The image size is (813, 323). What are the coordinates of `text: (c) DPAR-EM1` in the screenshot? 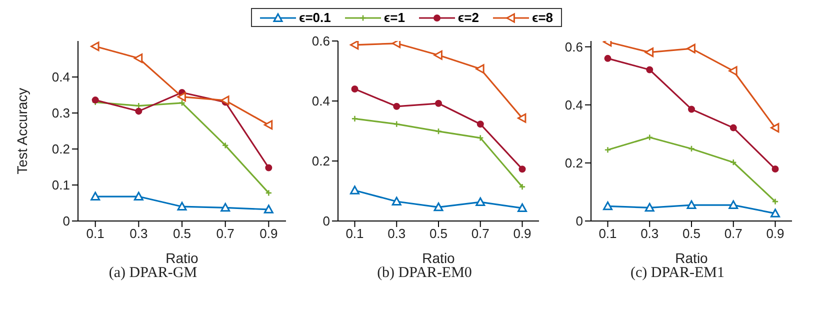 It's located at (677, 273).